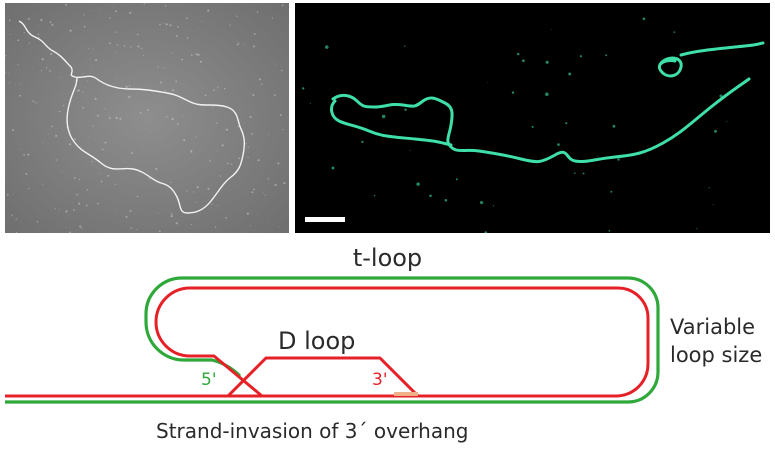 The height and width of the screenshot is (452, 775). What do you see at coordinates (312, 431) in the screenshot?
I see `caption: Strand-invasion of 3´ overhang` at bounding box center [312, 431].